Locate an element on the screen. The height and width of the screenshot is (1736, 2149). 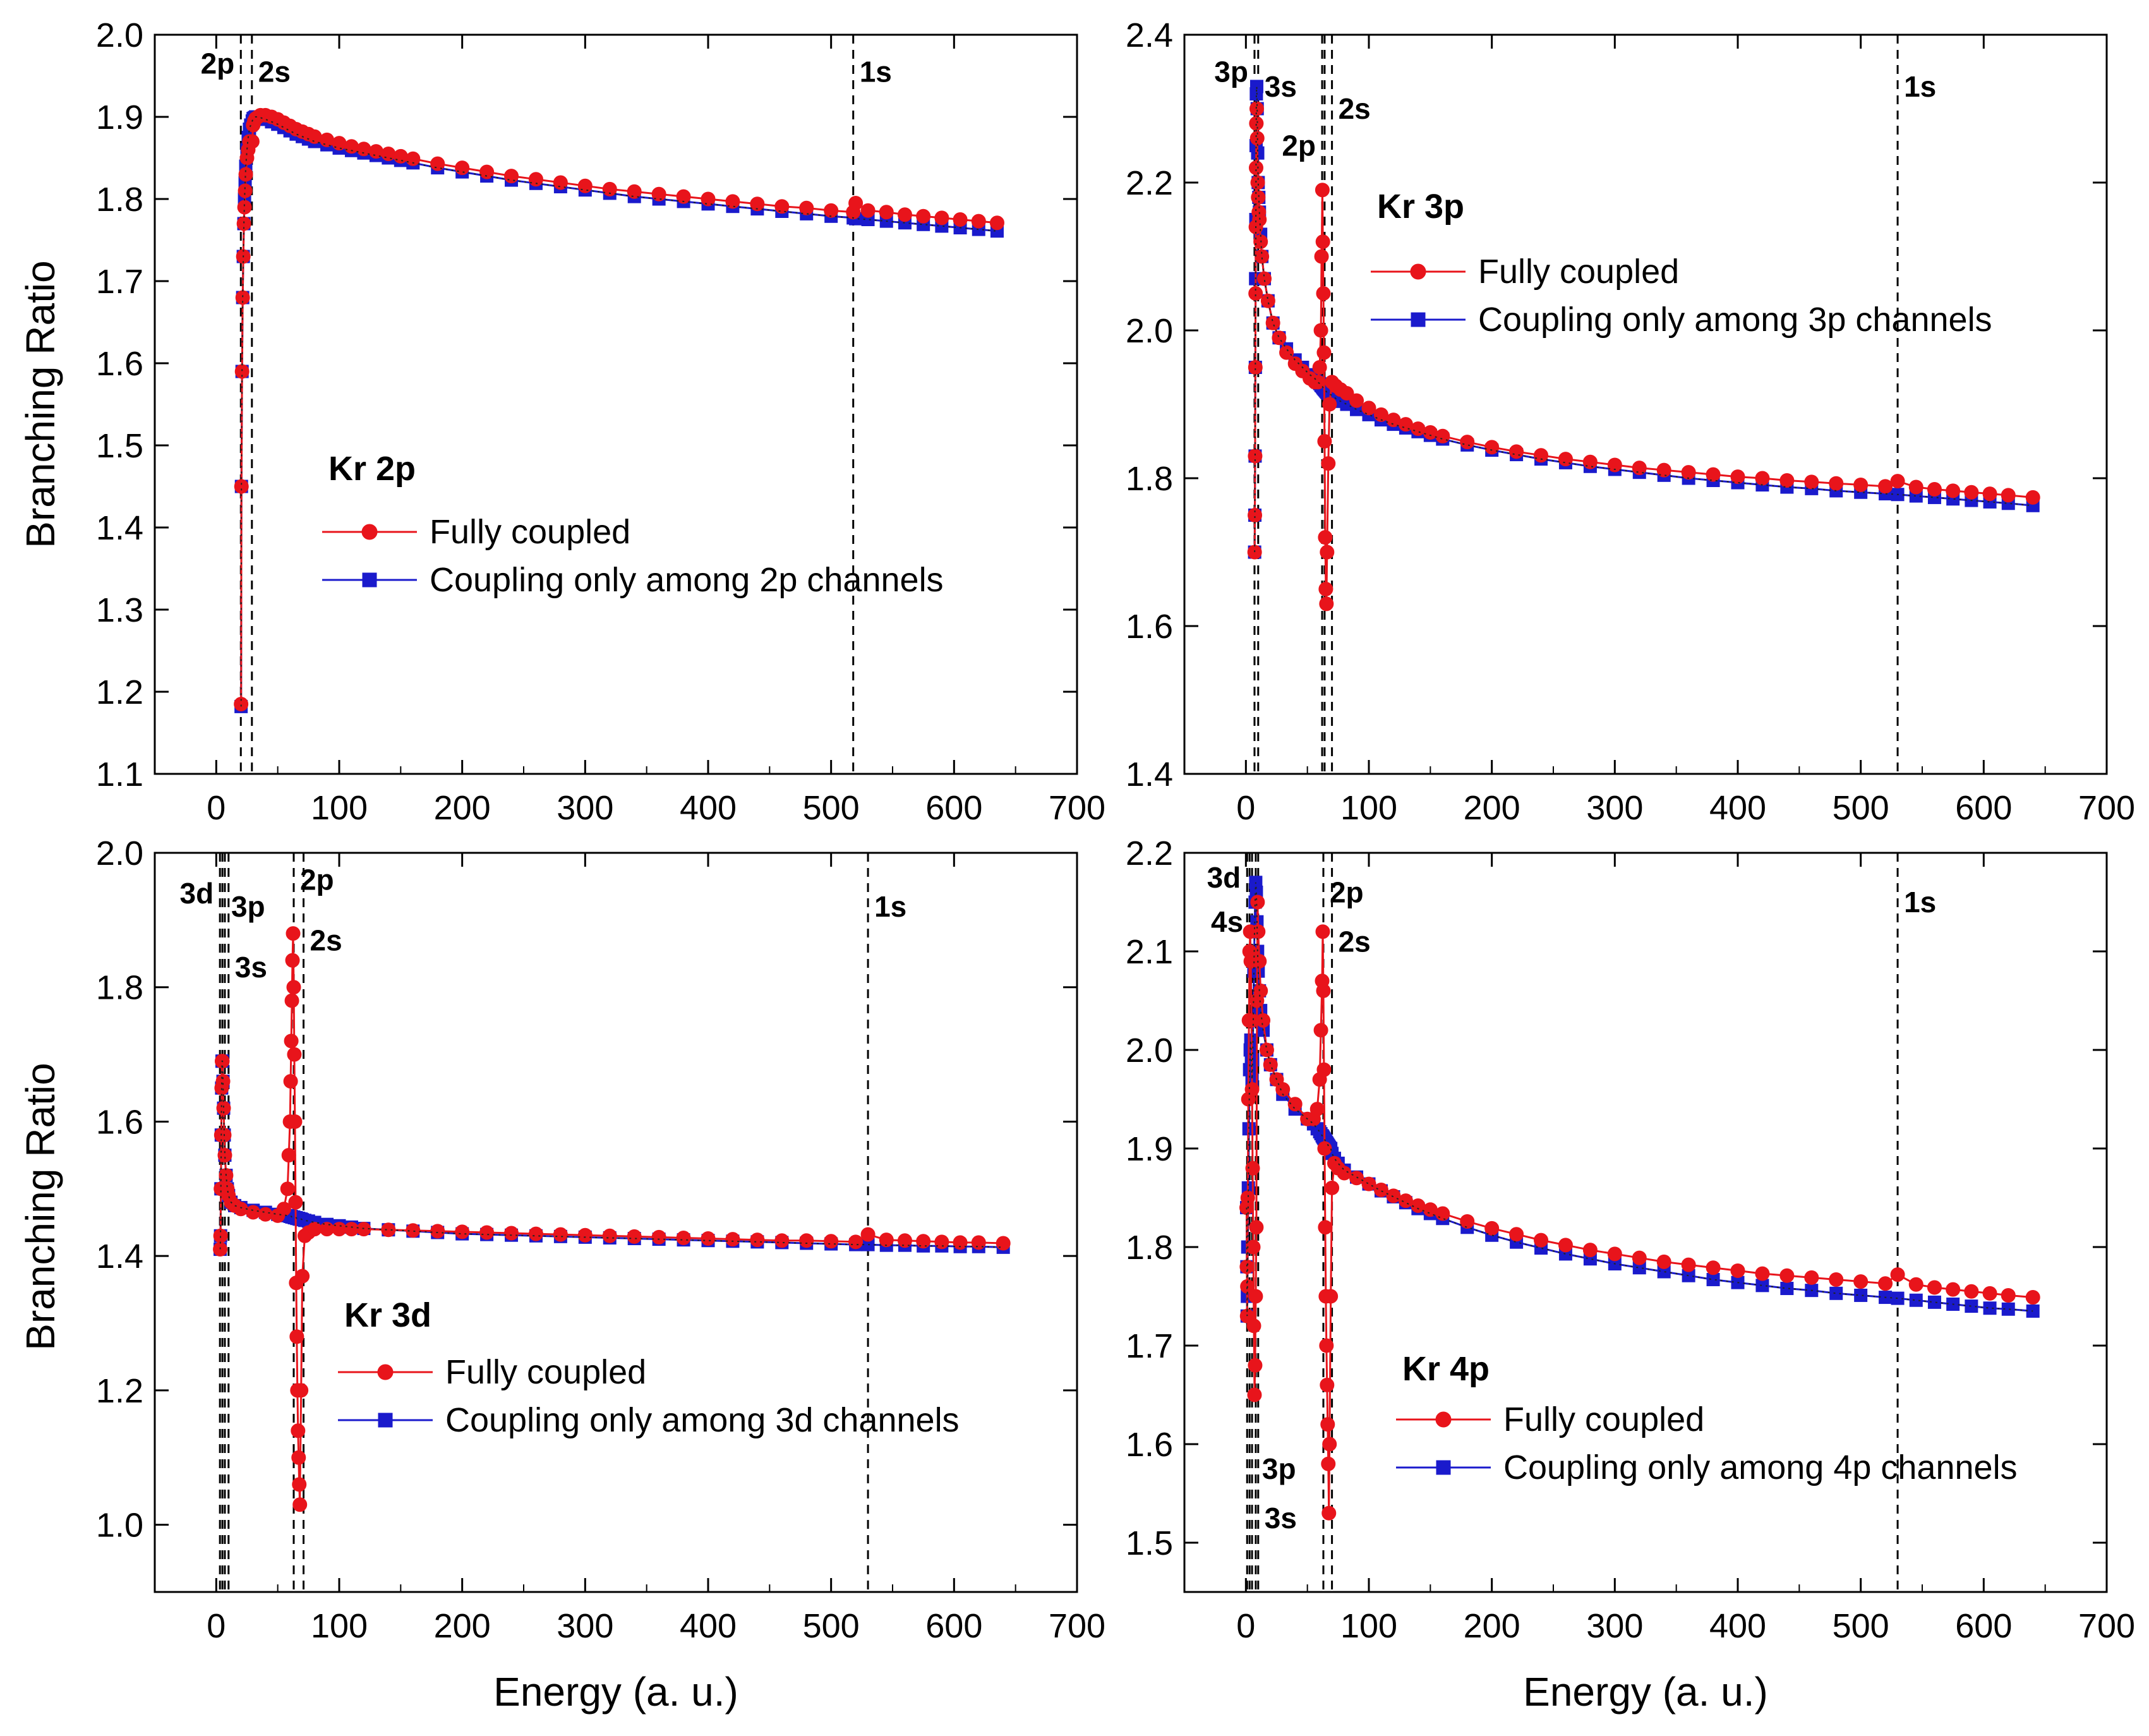
y-tick-label: 2.2 is located at coordinates (1149, 854).